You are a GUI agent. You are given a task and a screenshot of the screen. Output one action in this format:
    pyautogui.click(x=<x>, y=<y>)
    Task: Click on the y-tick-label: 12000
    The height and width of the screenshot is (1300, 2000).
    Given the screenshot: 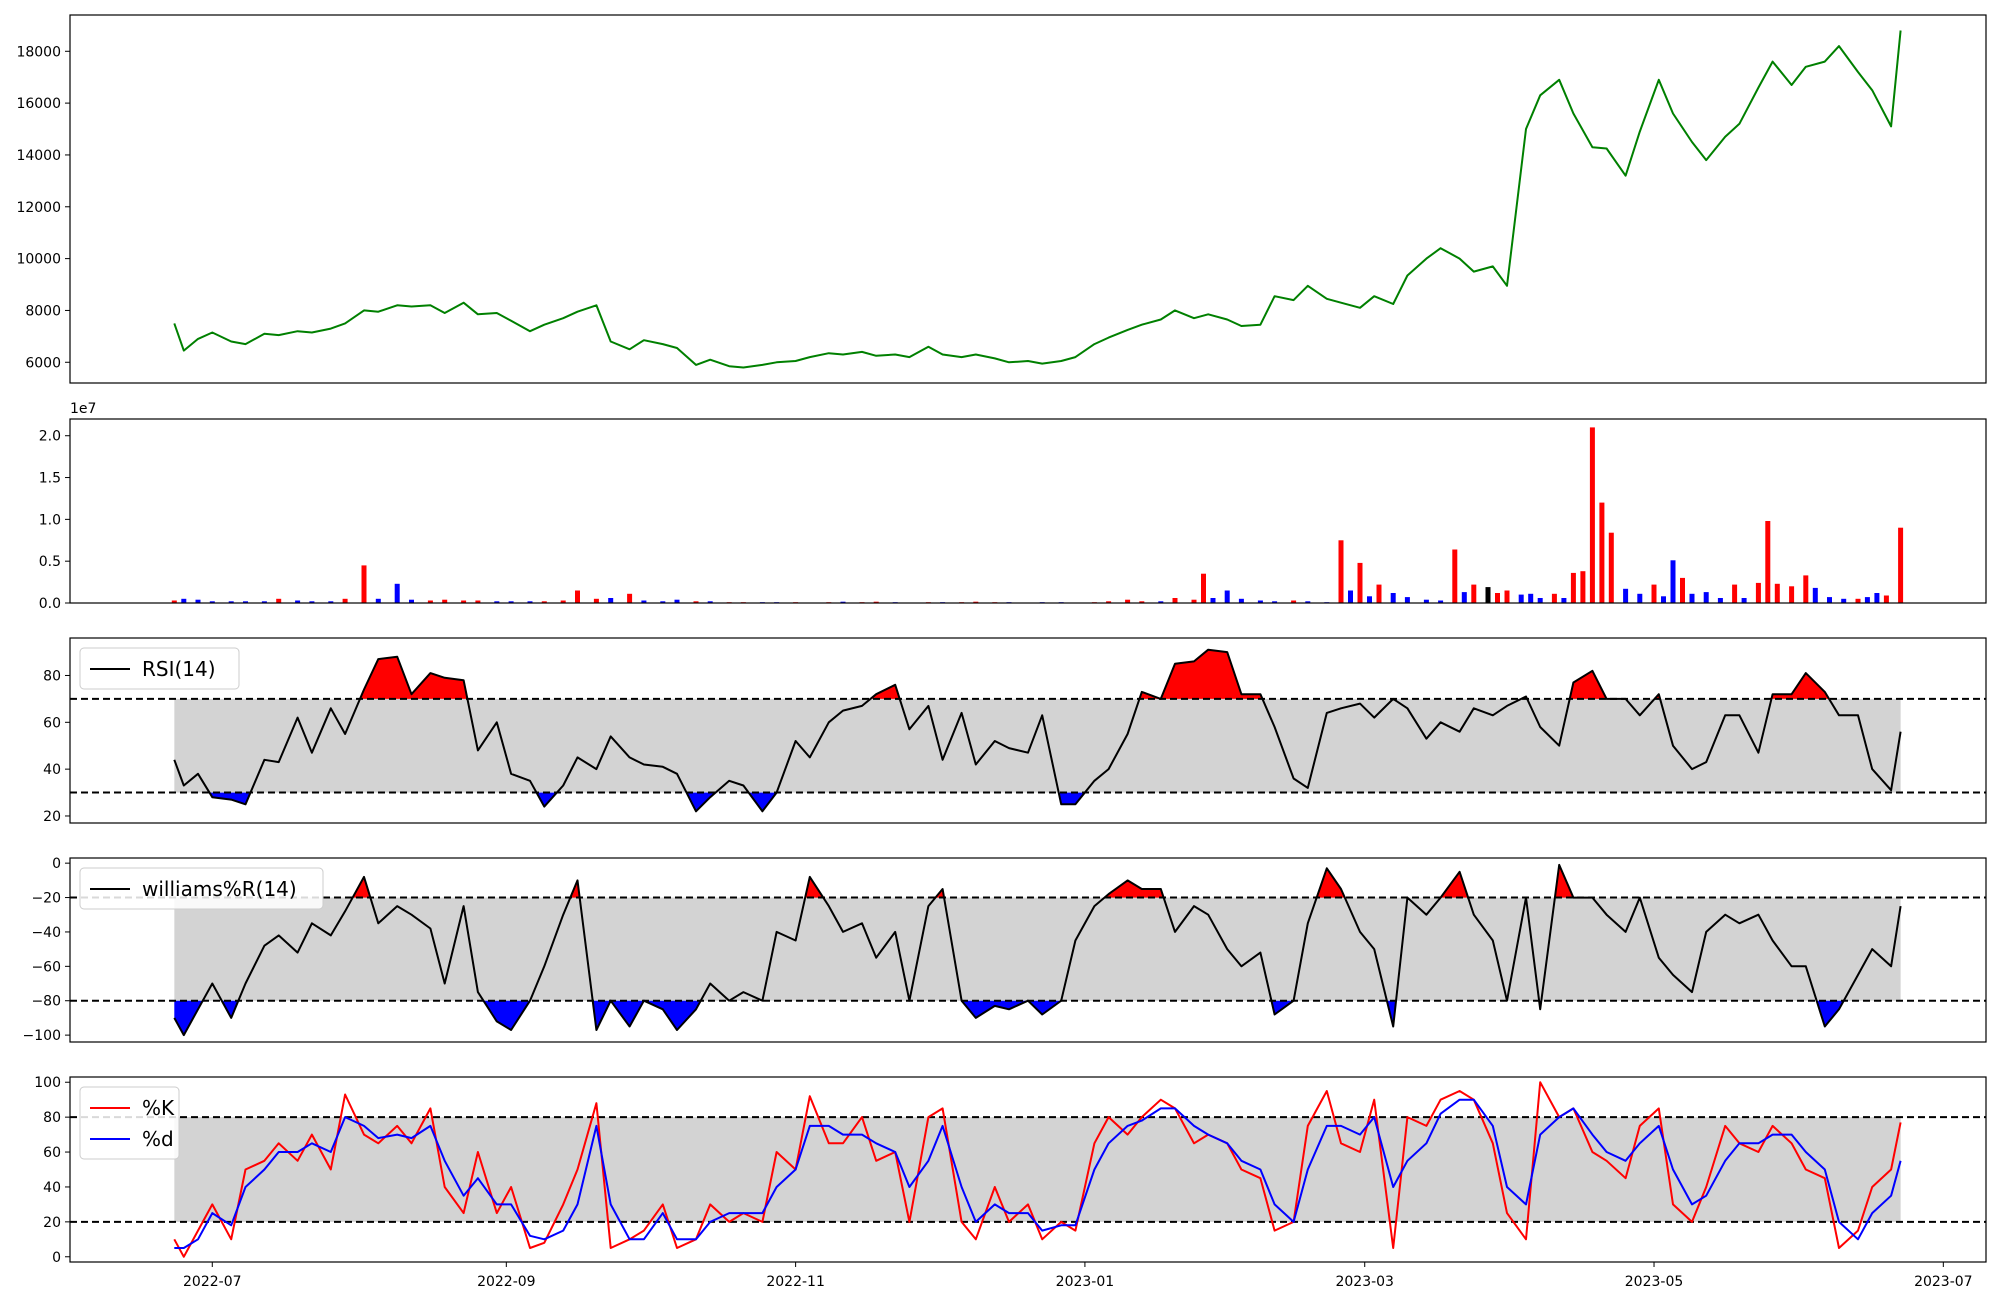 What is the action you would take?
    pyautogui.click(x=38, y=208)
    